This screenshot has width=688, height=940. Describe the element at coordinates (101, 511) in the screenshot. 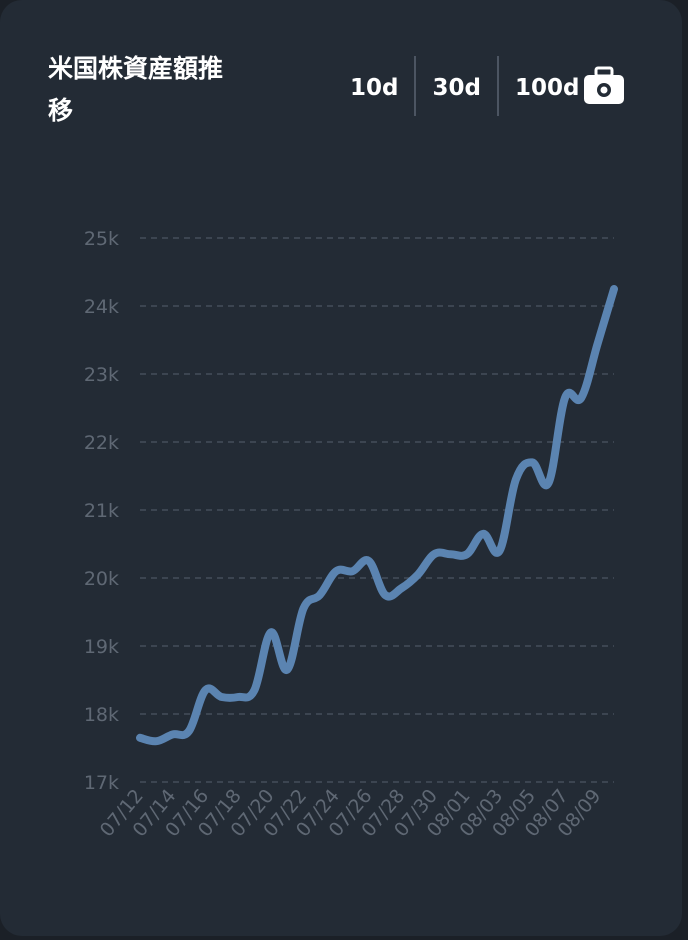

I see `y-tick-label: 21k` at that location.